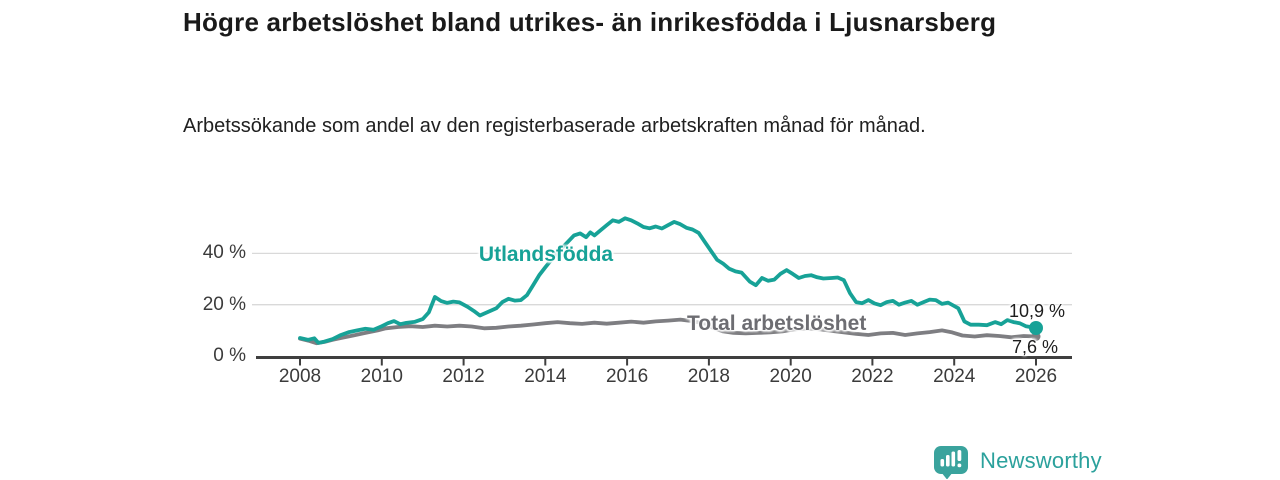  I want to click on x-axis-label: 2012, so click(463, 376).